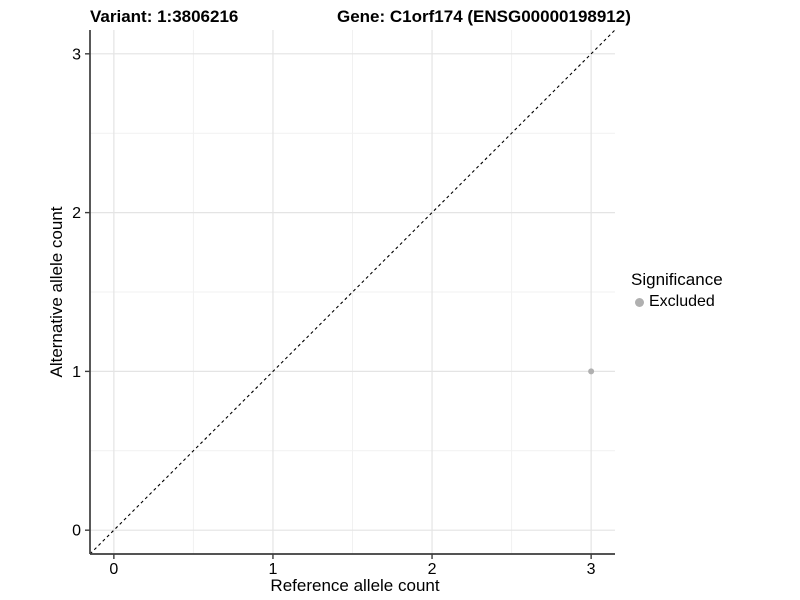 The height and width of the screenshot is (600, 800). What do you see at coordinates (639, 302) in the screenshot?
I see `excluded-point-icon` at bounding box center [639, 302].